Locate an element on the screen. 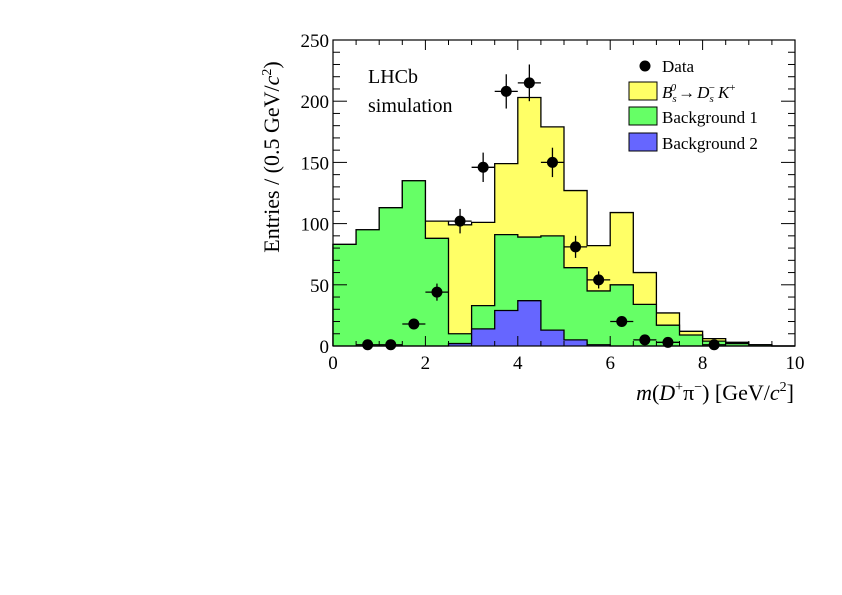  x-tick-label: 0 is located at coordinates (333, 363).